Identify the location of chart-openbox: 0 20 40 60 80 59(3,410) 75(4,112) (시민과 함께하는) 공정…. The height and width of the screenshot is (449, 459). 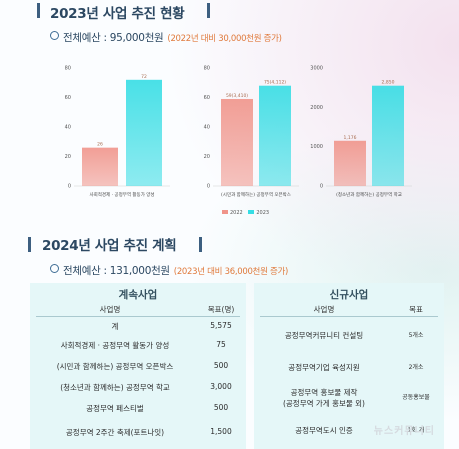
(252, 137).